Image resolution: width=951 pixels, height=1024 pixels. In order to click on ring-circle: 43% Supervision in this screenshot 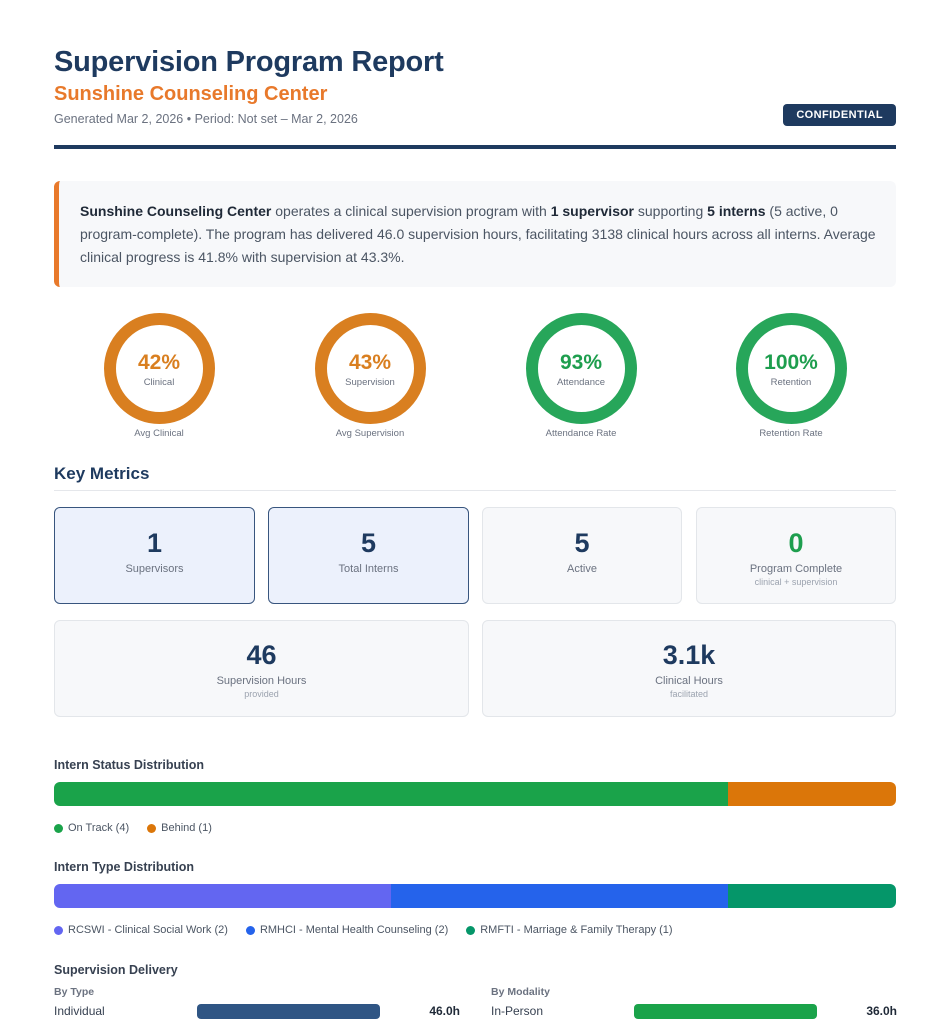, I will do `click(370, 368)`.